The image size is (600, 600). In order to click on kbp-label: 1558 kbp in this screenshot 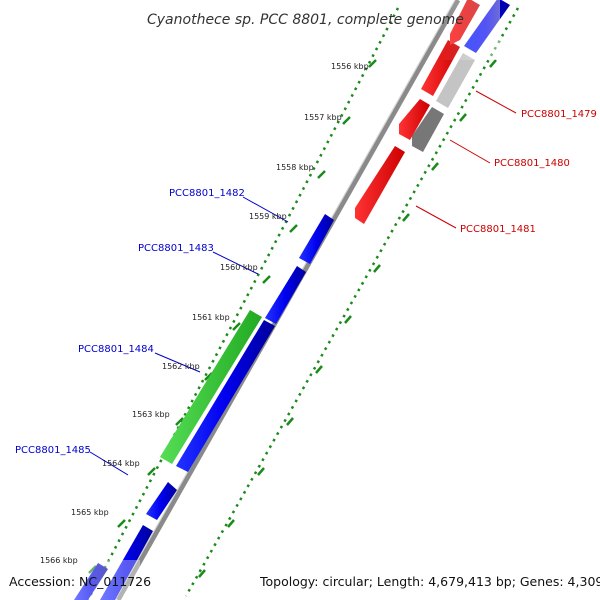, I will do `click(295, 167)`.